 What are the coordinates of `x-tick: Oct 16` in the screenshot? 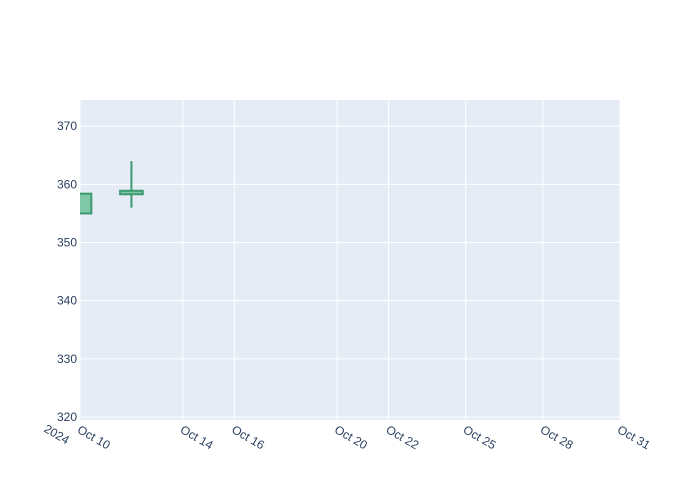 It's located at (248, 437).